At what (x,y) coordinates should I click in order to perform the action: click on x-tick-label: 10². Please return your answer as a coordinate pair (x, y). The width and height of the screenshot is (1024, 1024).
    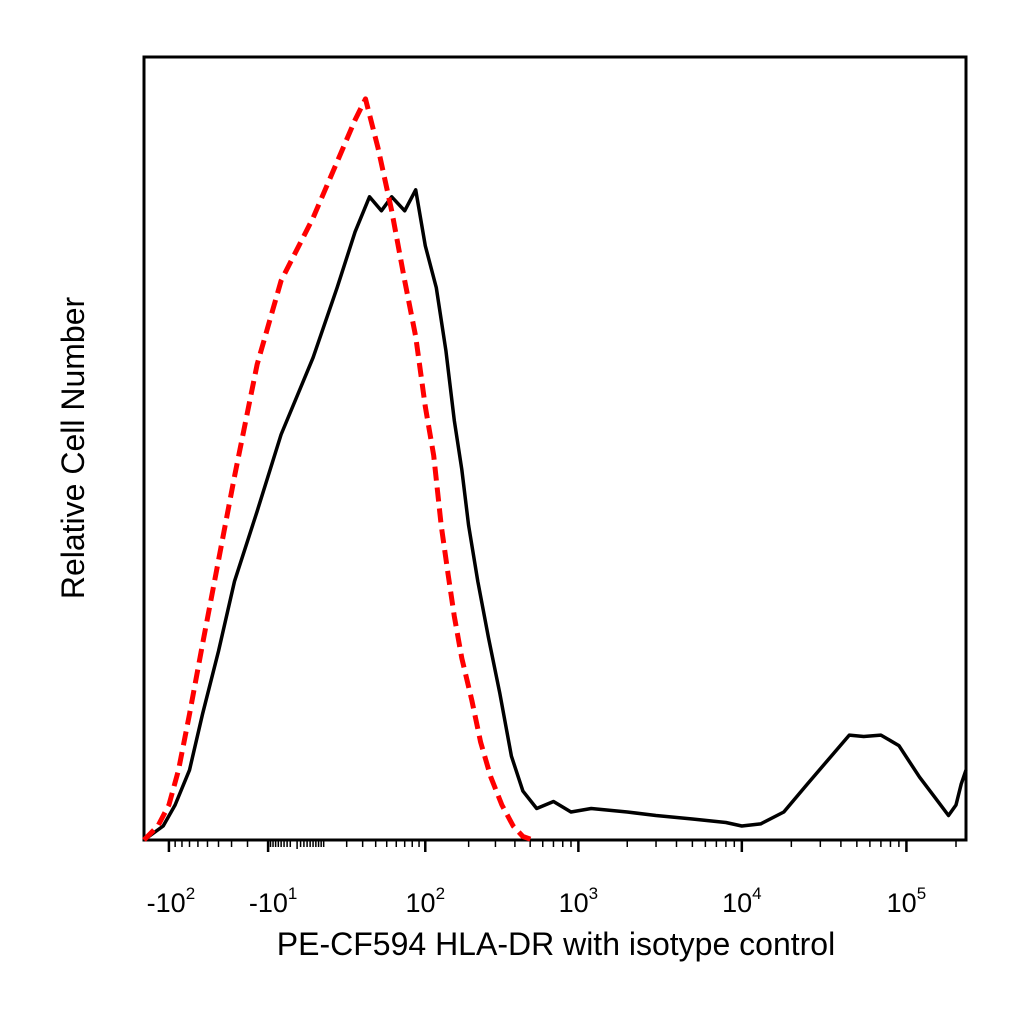
    Looking at the image, I should click on (426, 901).